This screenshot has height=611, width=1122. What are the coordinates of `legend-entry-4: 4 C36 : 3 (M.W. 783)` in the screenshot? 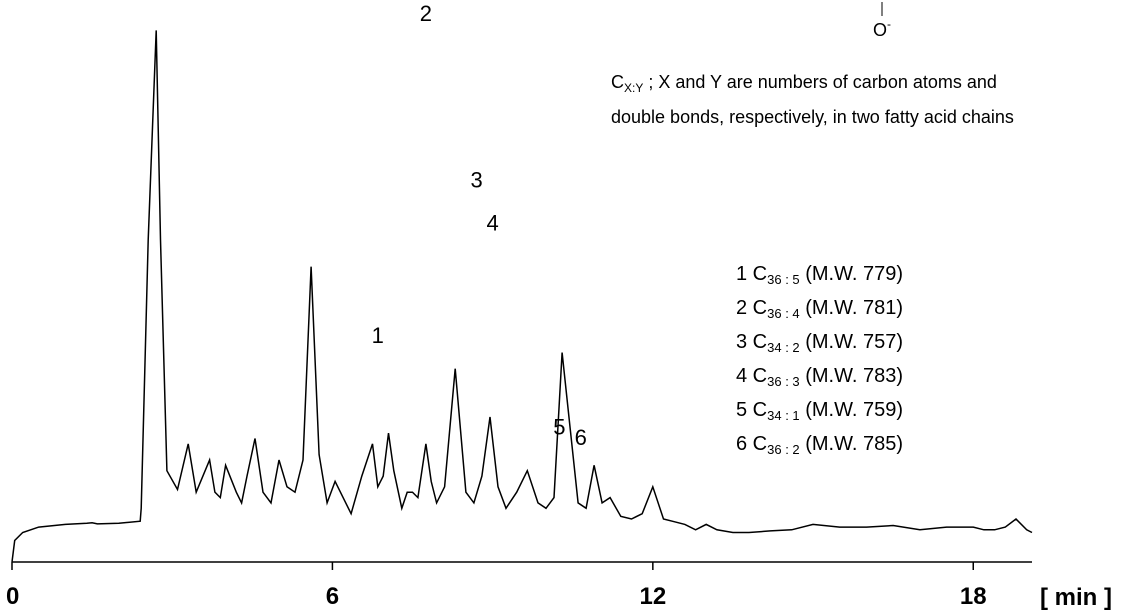 It's located at (819, 377).